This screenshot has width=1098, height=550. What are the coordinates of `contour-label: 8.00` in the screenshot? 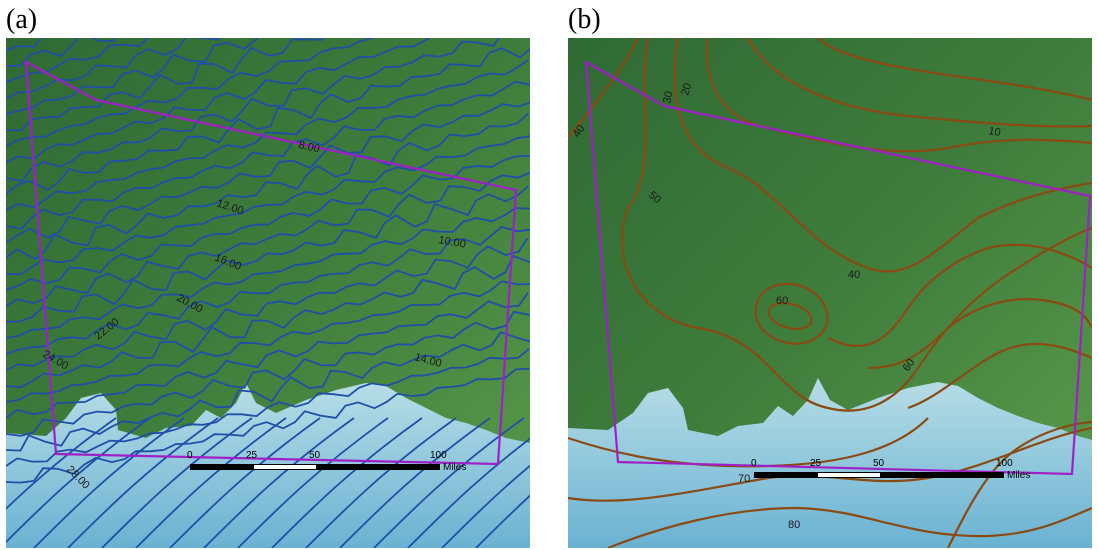 It's located at (308, 147).